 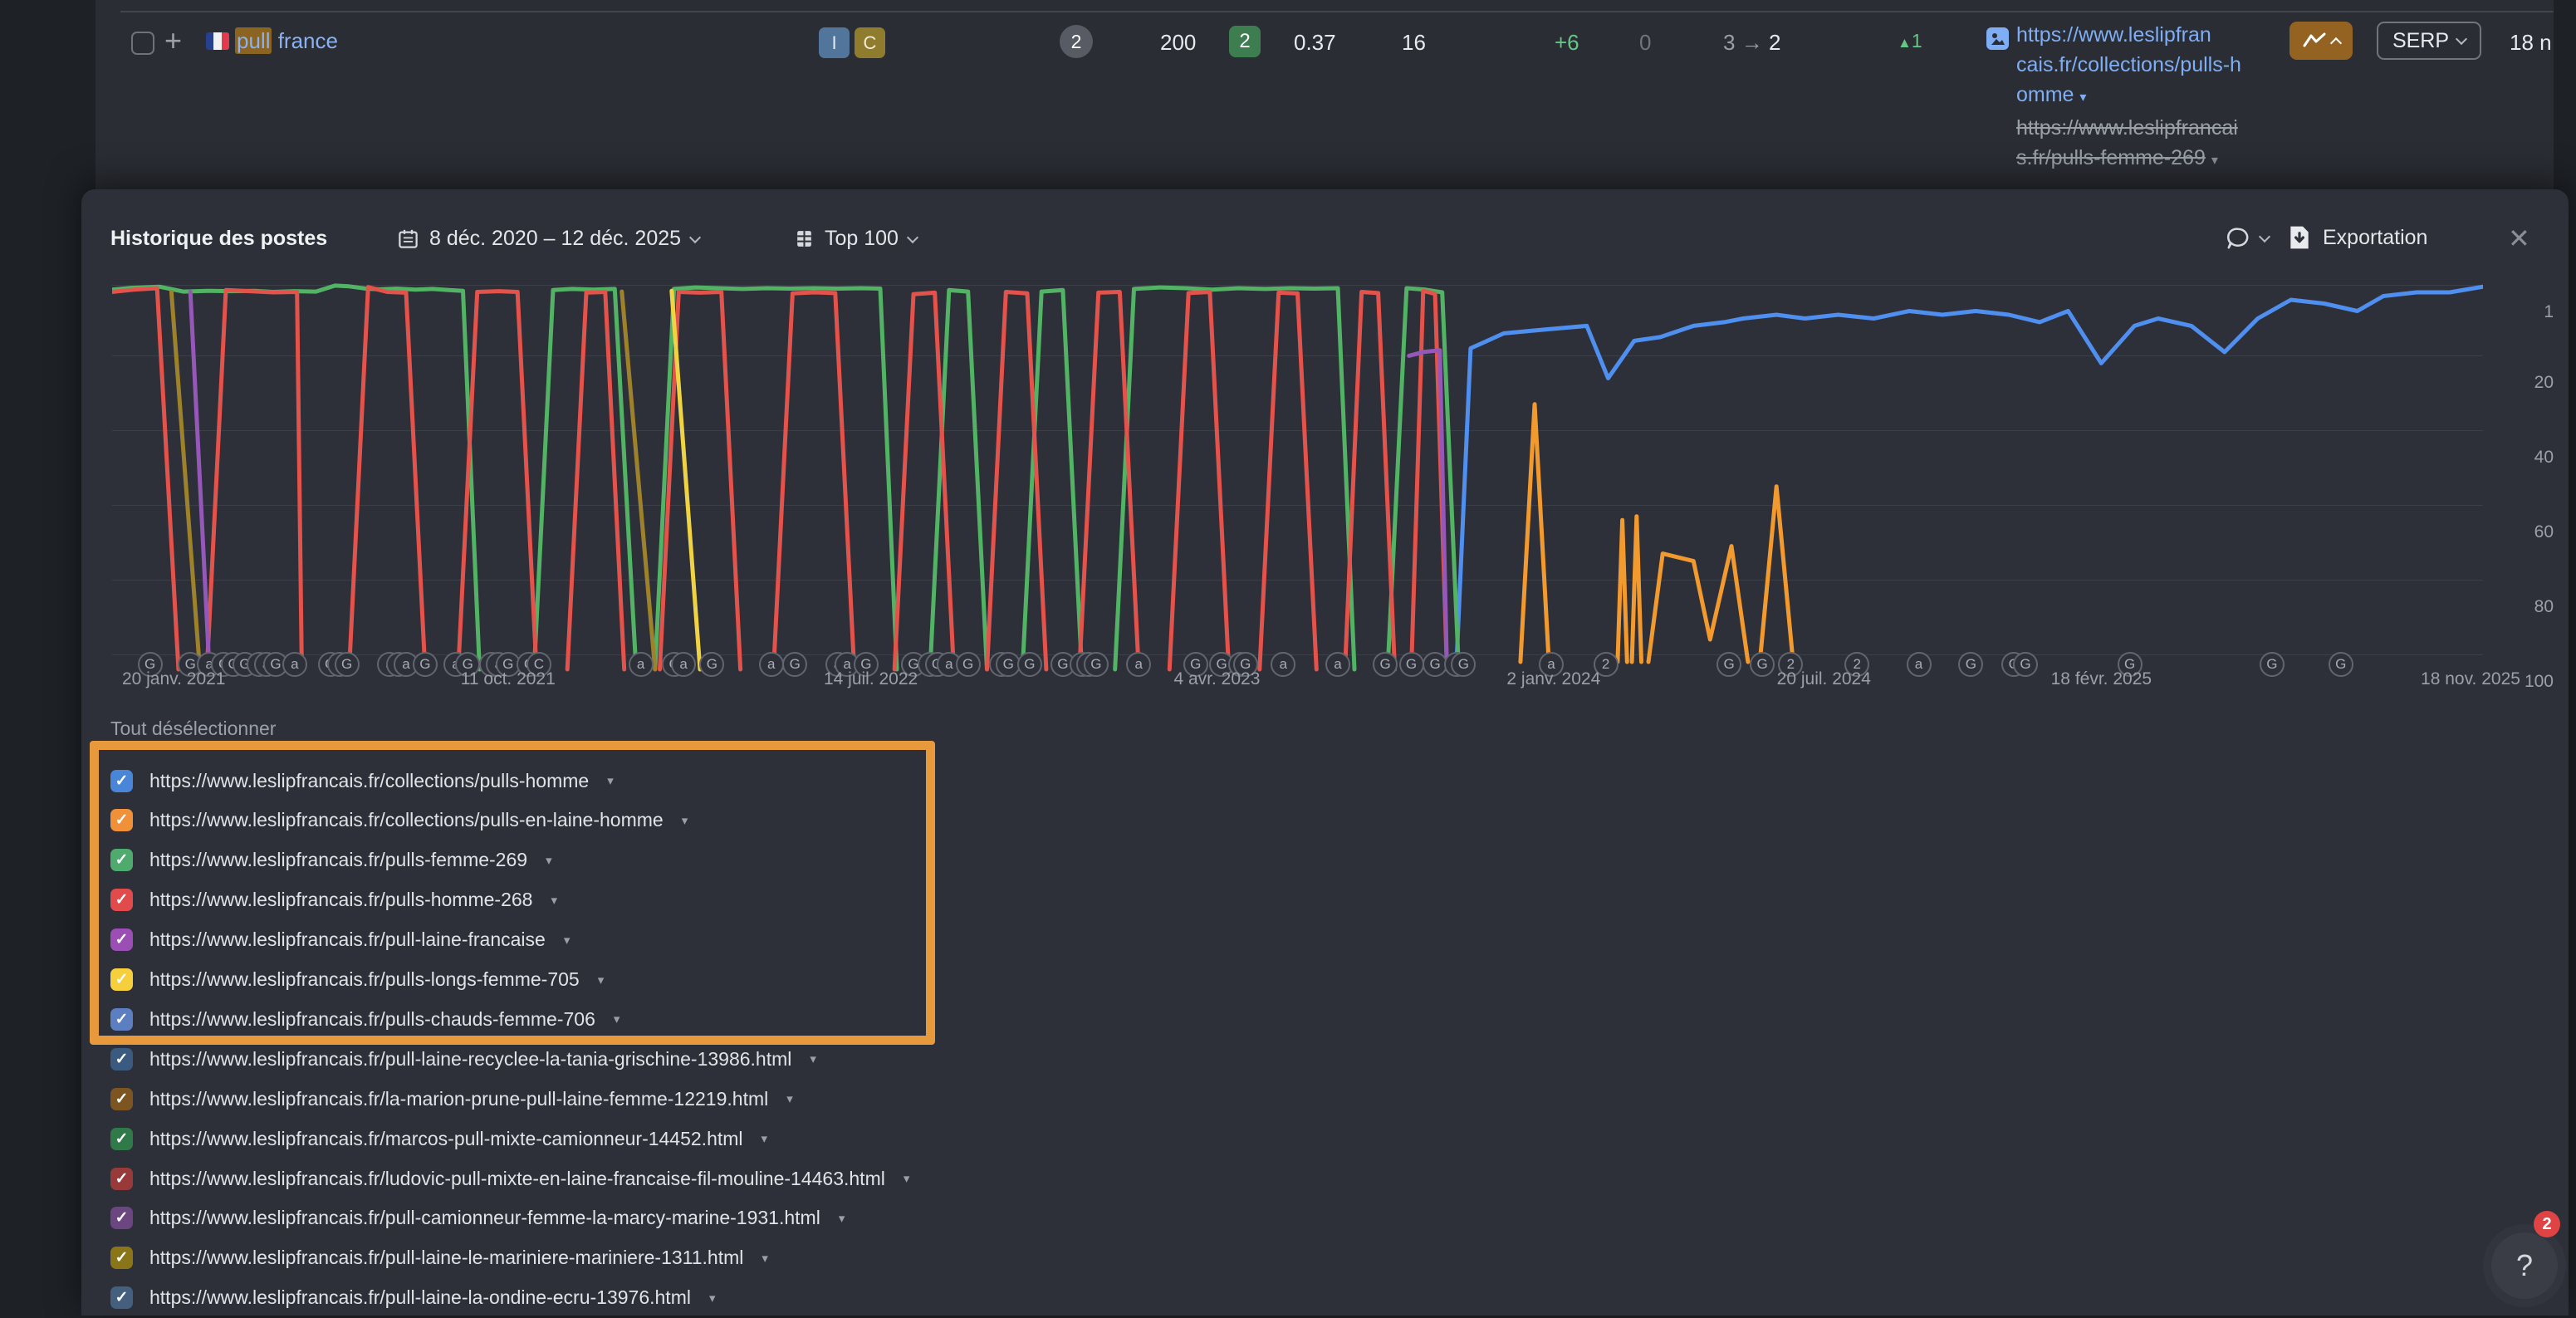 I want to click on update-marker-C: C, so click(x=538, y=665).